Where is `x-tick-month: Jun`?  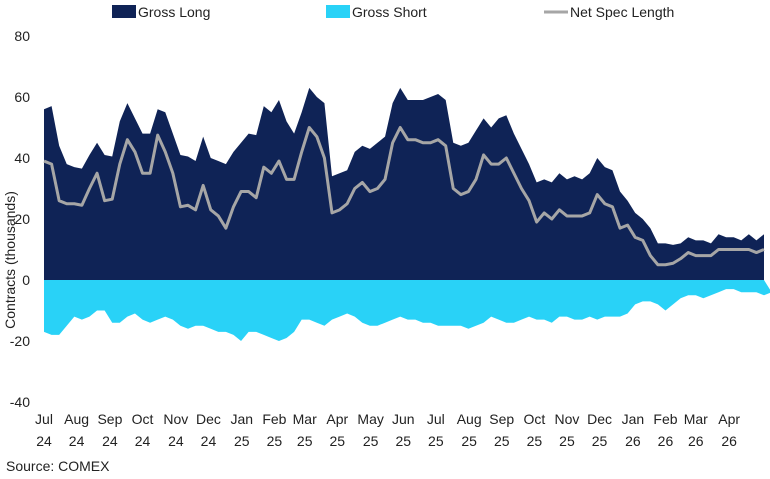
x-tick-month: Jun is located at coordinates (403, 419).